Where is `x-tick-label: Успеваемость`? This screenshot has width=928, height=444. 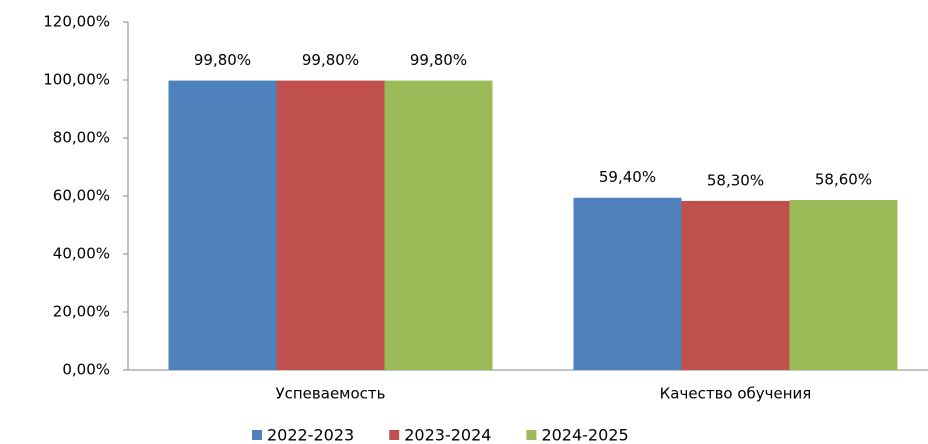 x-tick-label: Успеваемость is located at coordinates (330, 394).